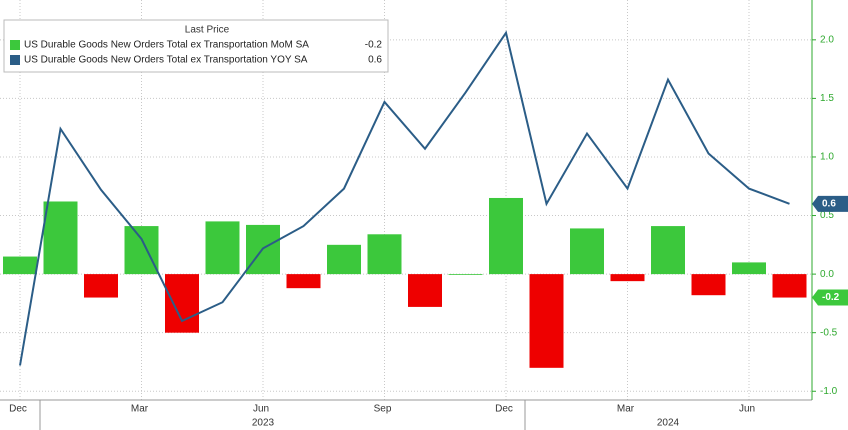 This screenshot has width=848, height=430. I want to click on year-label: 2024, so click(668, 423).